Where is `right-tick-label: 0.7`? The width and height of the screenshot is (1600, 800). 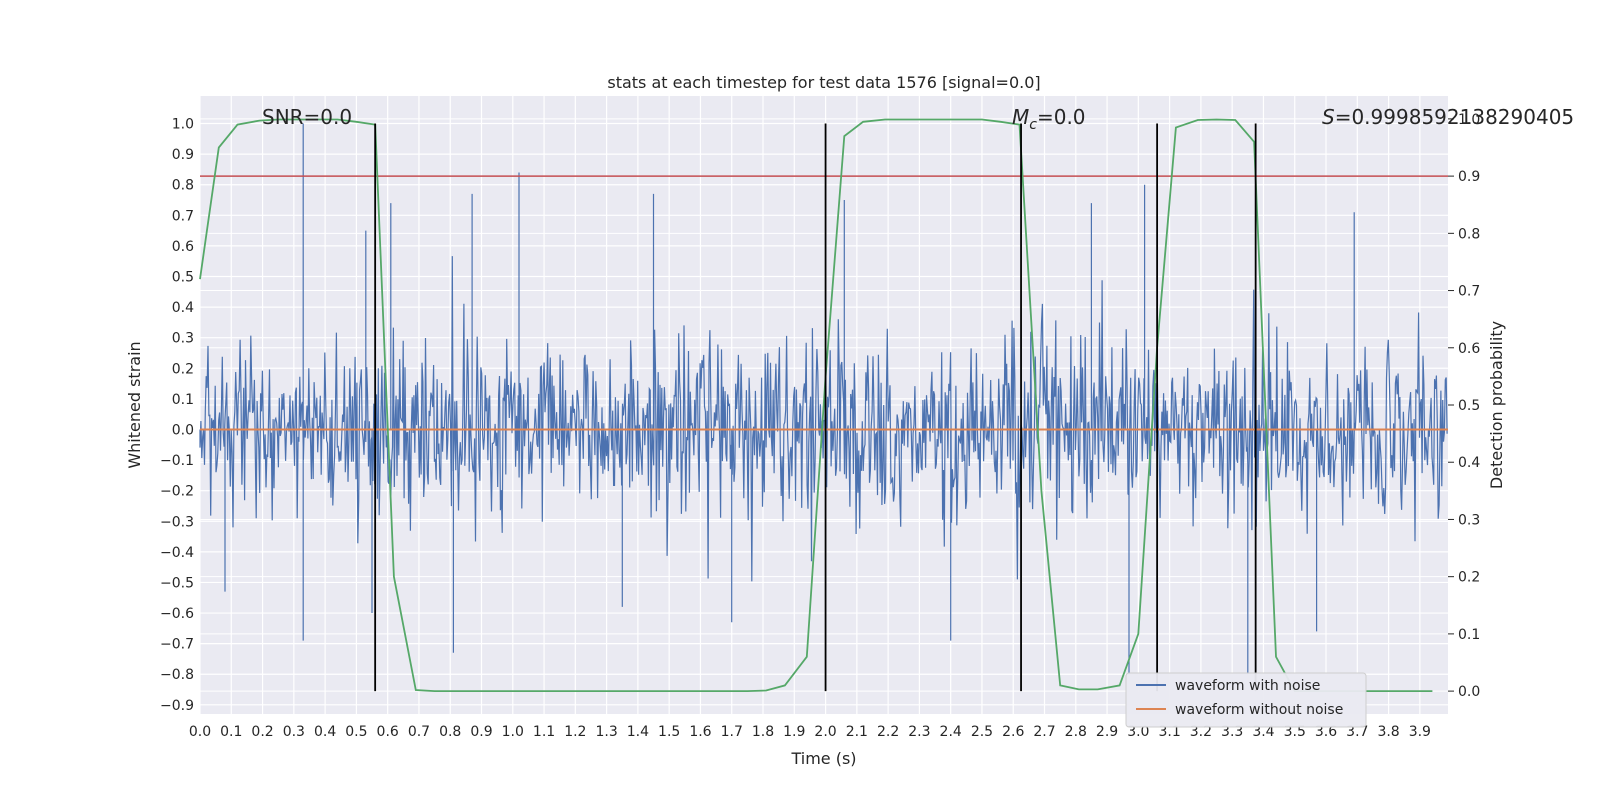
right-tick-label: 0.7 is located at coordinates (1469, 292).